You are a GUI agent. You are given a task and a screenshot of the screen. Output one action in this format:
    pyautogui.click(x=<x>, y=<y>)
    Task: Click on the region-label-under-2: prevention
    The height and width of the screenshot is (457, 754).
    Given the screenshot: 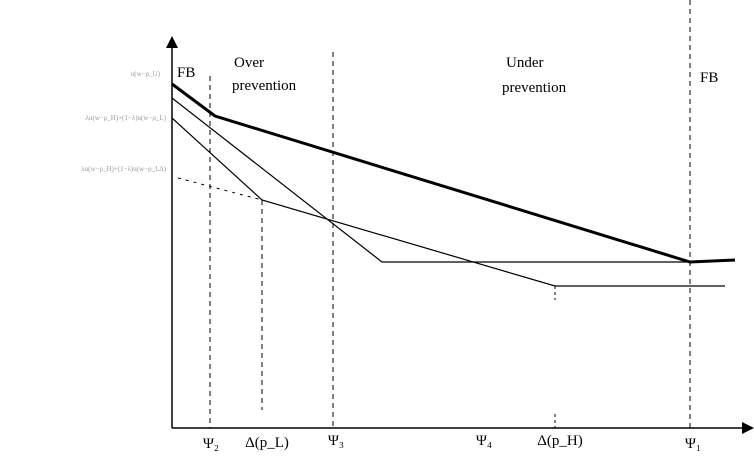 What is the action you would take?
    pyautogui.click(x=534, y=88)
    